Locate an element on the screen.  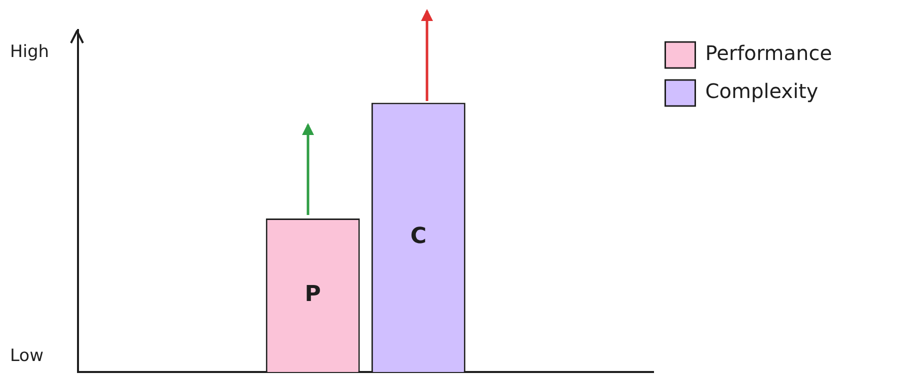
annotation: P is located at coordinates (312, 294).